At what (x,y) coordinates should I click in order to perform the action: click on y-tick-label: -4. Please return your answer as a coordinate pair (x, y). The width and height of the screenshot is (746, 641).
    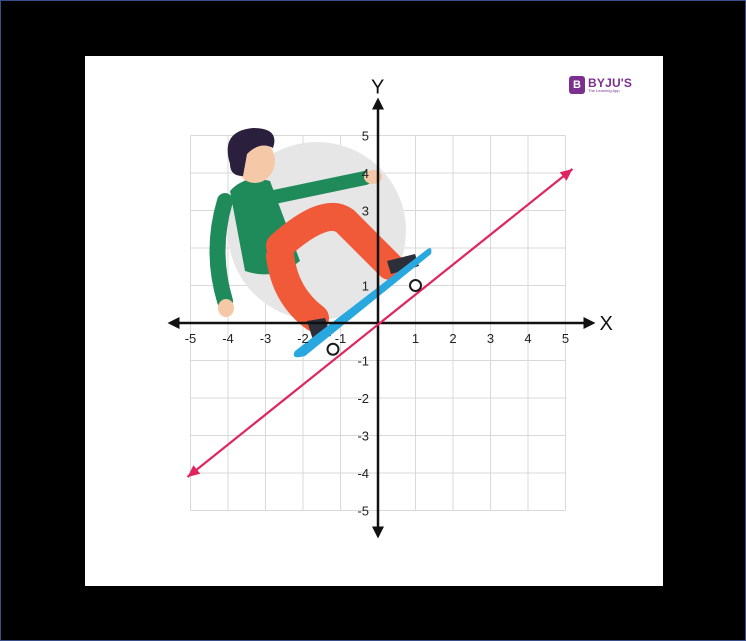
    Looking at the image, I should click on (363, 473).